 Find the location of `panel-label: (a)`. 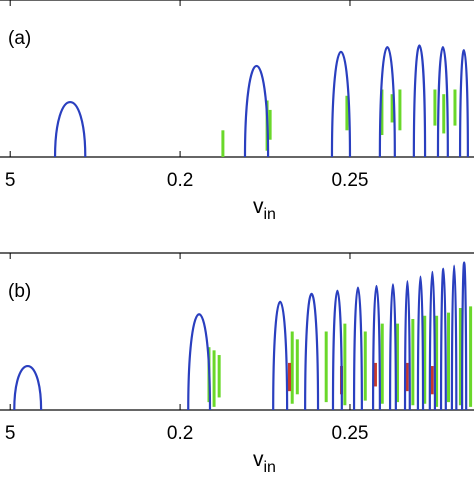

panel-label: (a) is located at coordinates (19, 38).